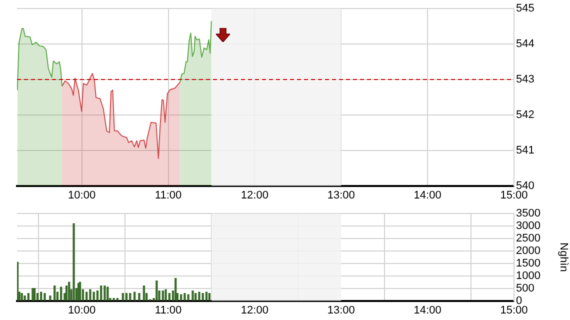 This screenshot has height=320, width=570. What do you see at coordinates (528, 226) in the screenshot?
I see `y-tick-label: 3000` at bounding box center [528, 226].